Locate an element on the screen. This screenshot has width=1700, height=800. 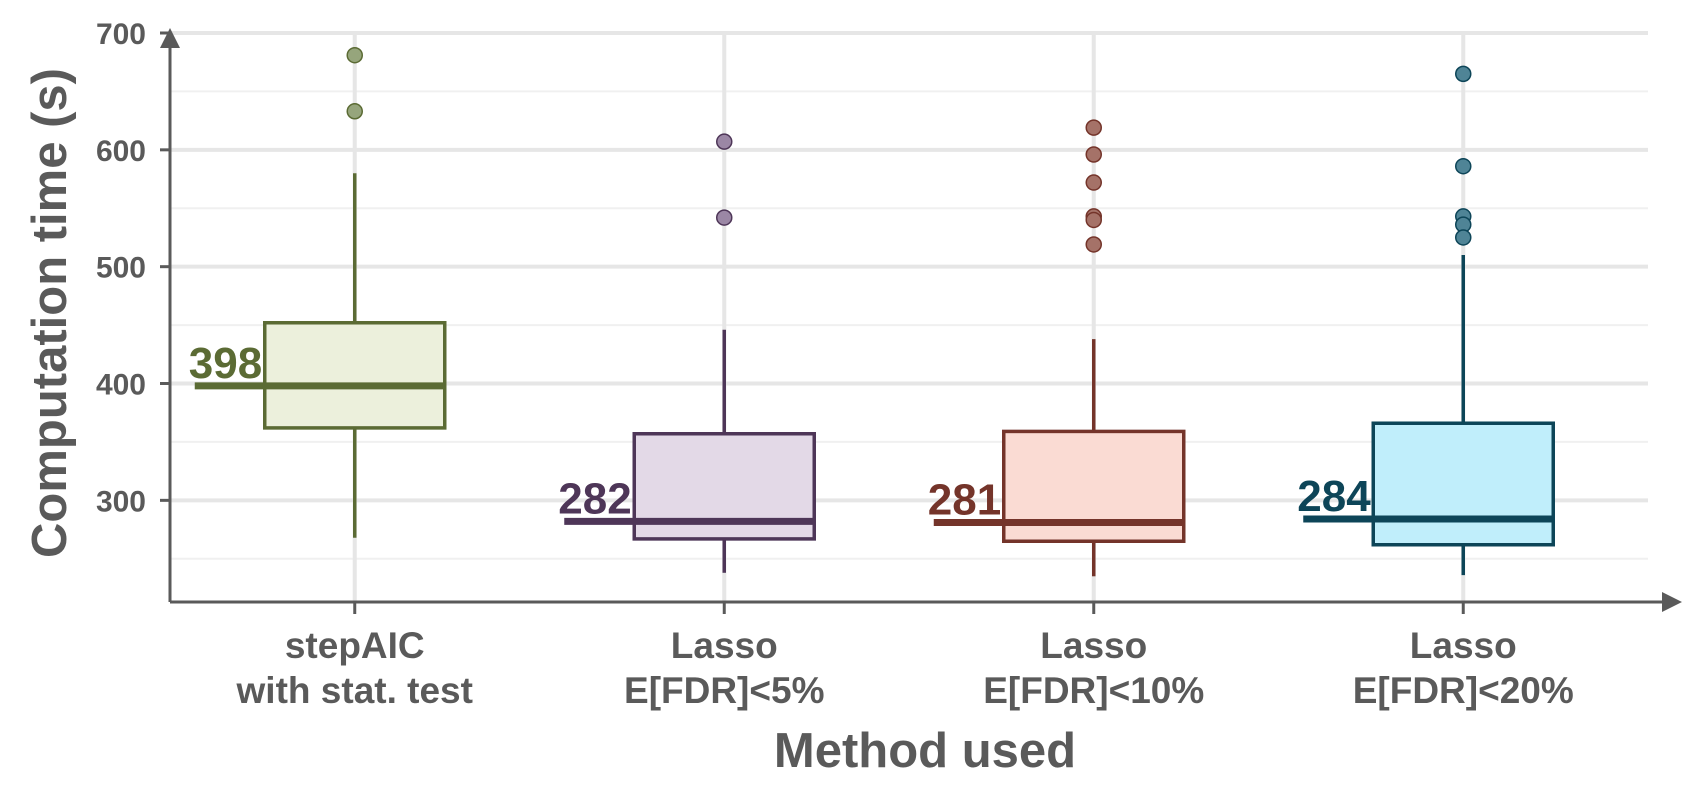
median-label: 398 is located at coordinates (225, 363).